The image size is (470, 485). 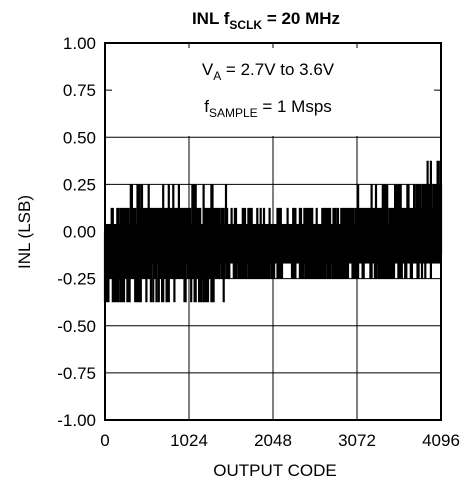 I want to click on x-tick-labels: 0 1024 2048 3072 4096, so click(x=280, y=440).